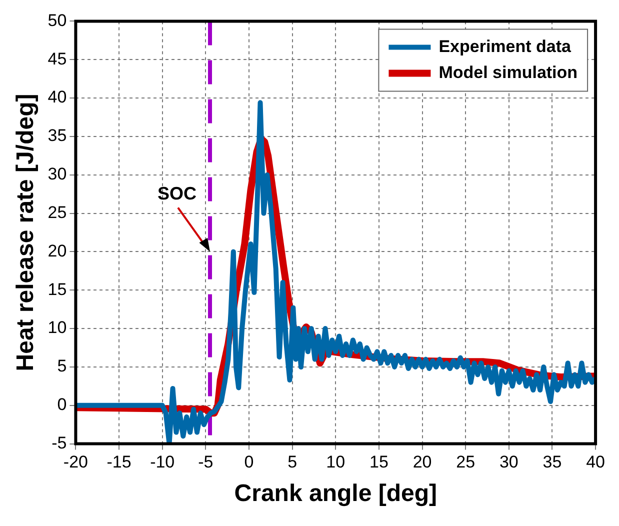 This screenshot has width=619, height=526. Describe the element at coordinates (422, 462) in the screenshot. I see `x-tick-label: 20` at that location.